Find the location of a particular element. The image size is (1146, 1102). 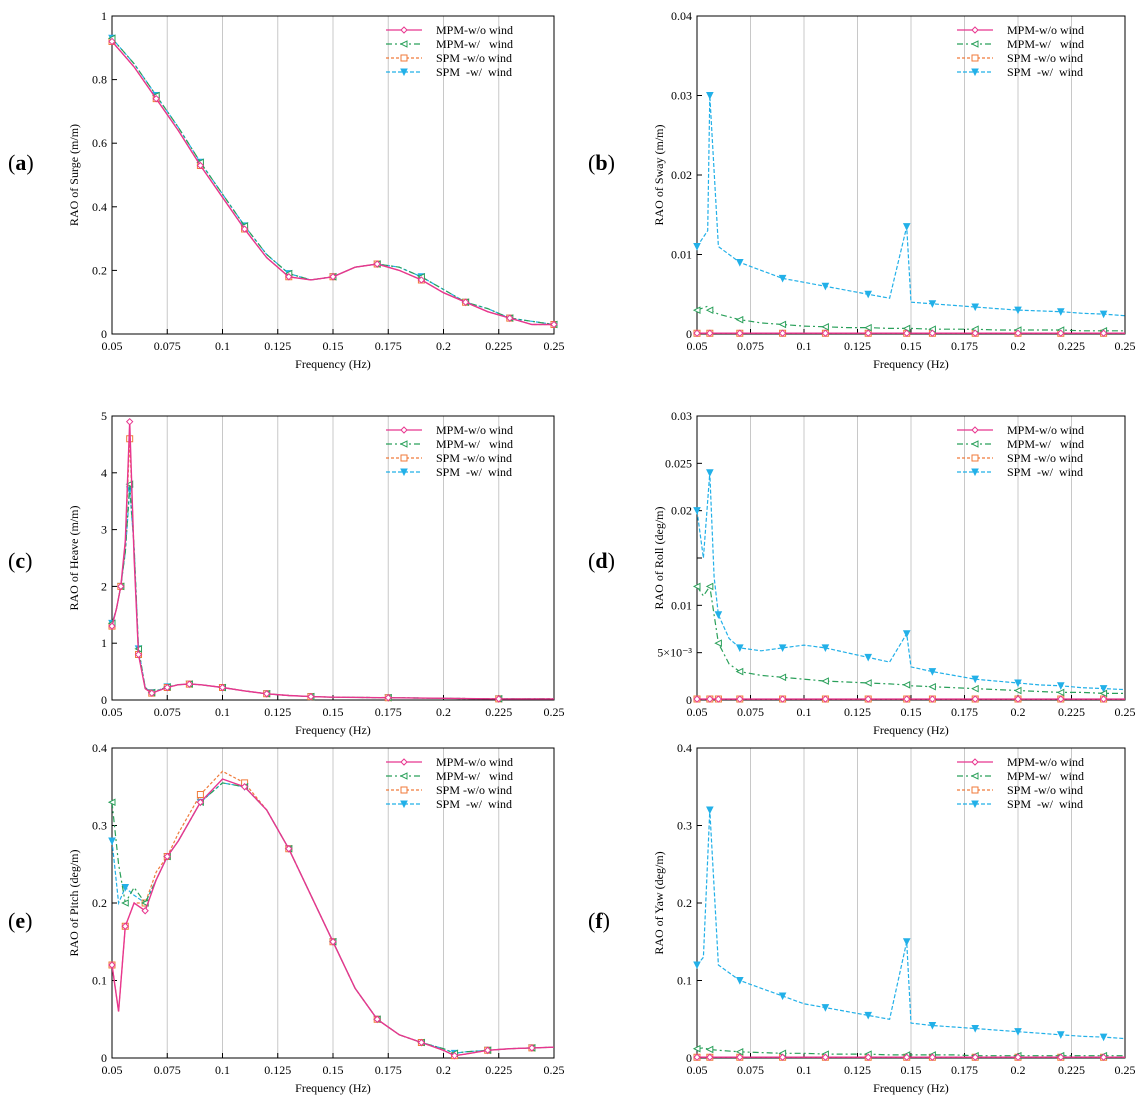

y-tick-label: 0.03 is located at coordinates (681, 416).